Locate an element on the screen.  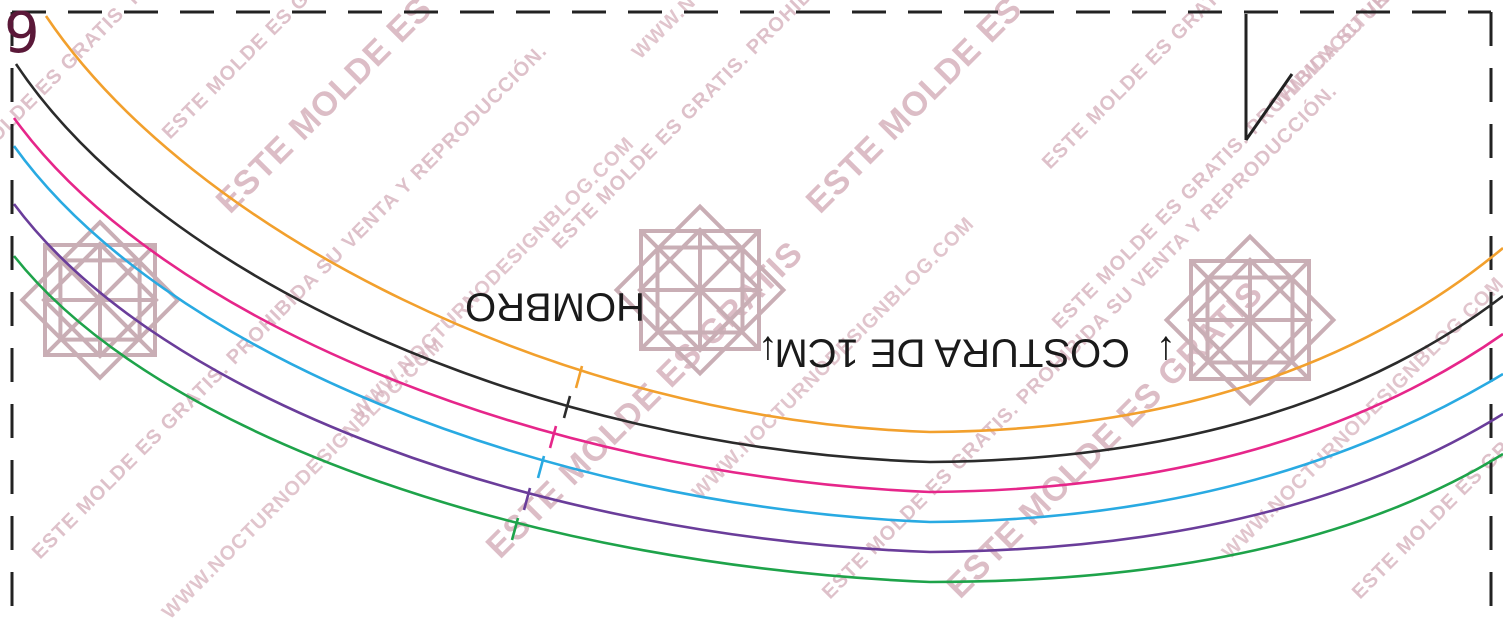
shoulder-label: HOMBRO is located at coordinates (555, 306).